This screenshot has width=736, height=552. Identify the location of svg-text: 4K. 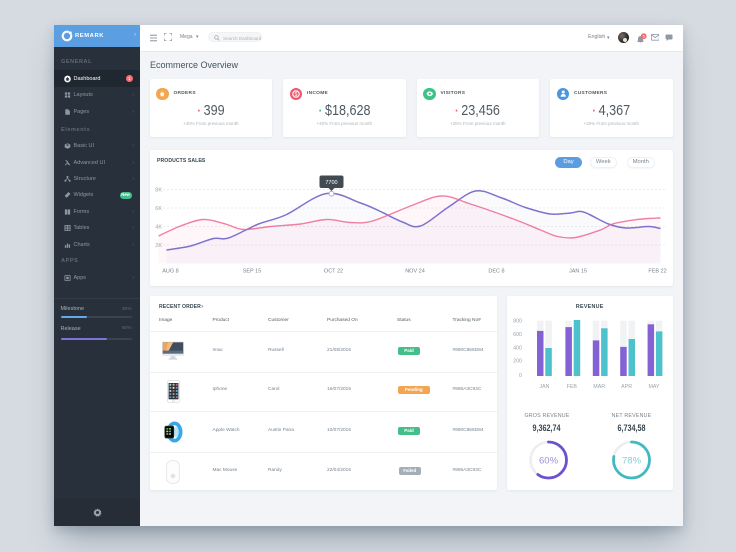
(158, 228).